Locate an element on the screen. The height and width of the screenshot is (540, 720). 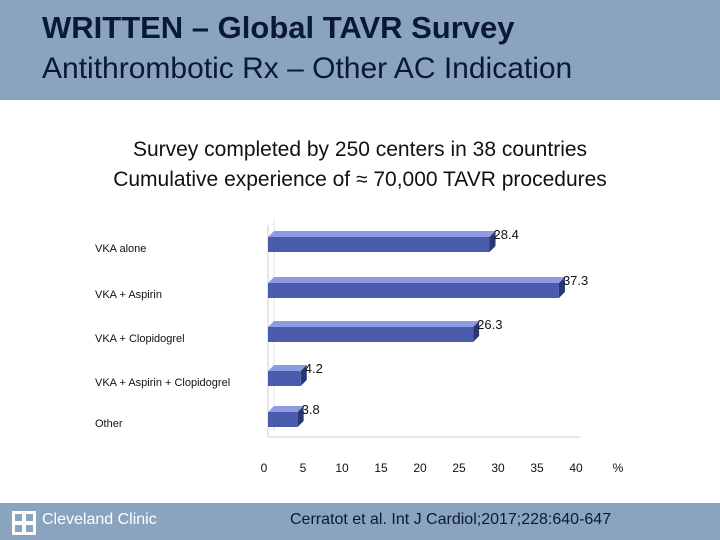
category-label: VKA + Clopidogrel is located at coordinates (140, 339).